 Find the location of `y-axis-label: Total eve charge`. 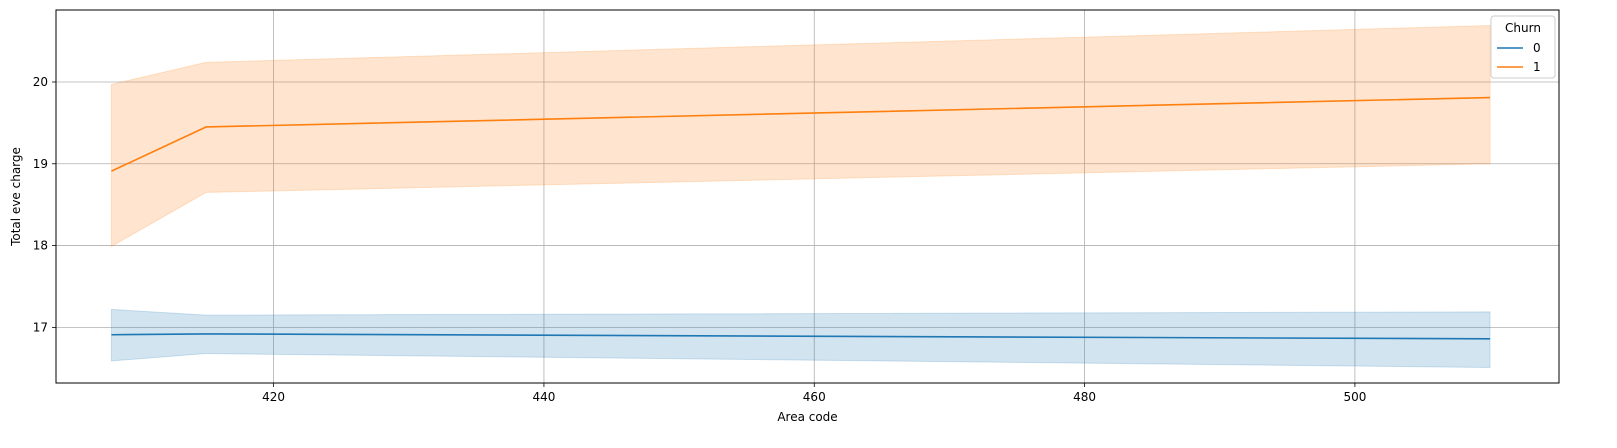

y-axis-label: Total eve charge is located at coordinates (16, 197).